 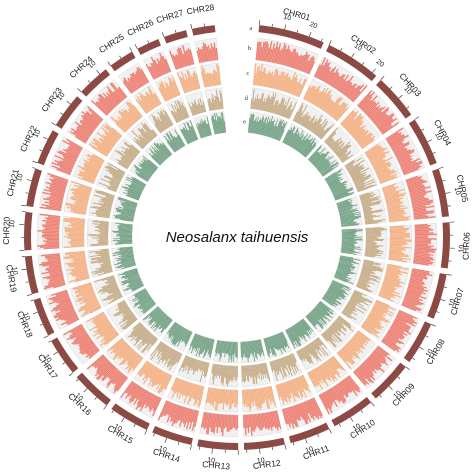 I want to click on ideogram-chr25, so click(x=123, y=61).